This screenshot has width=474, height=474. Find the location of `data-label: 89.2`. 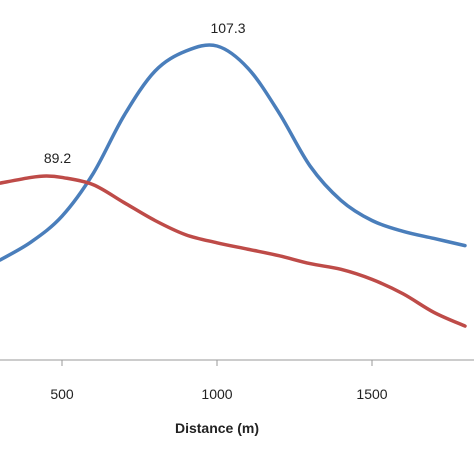

data-label: 89.2 is located at coordinates (57, 158).